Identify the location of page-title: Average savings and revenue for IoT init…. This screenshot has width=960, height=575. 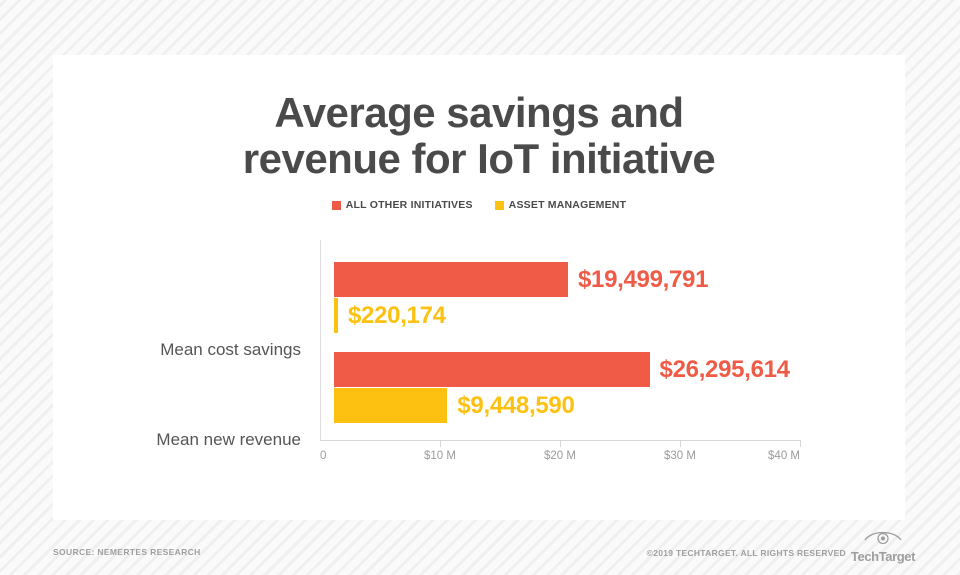
(479, 136).